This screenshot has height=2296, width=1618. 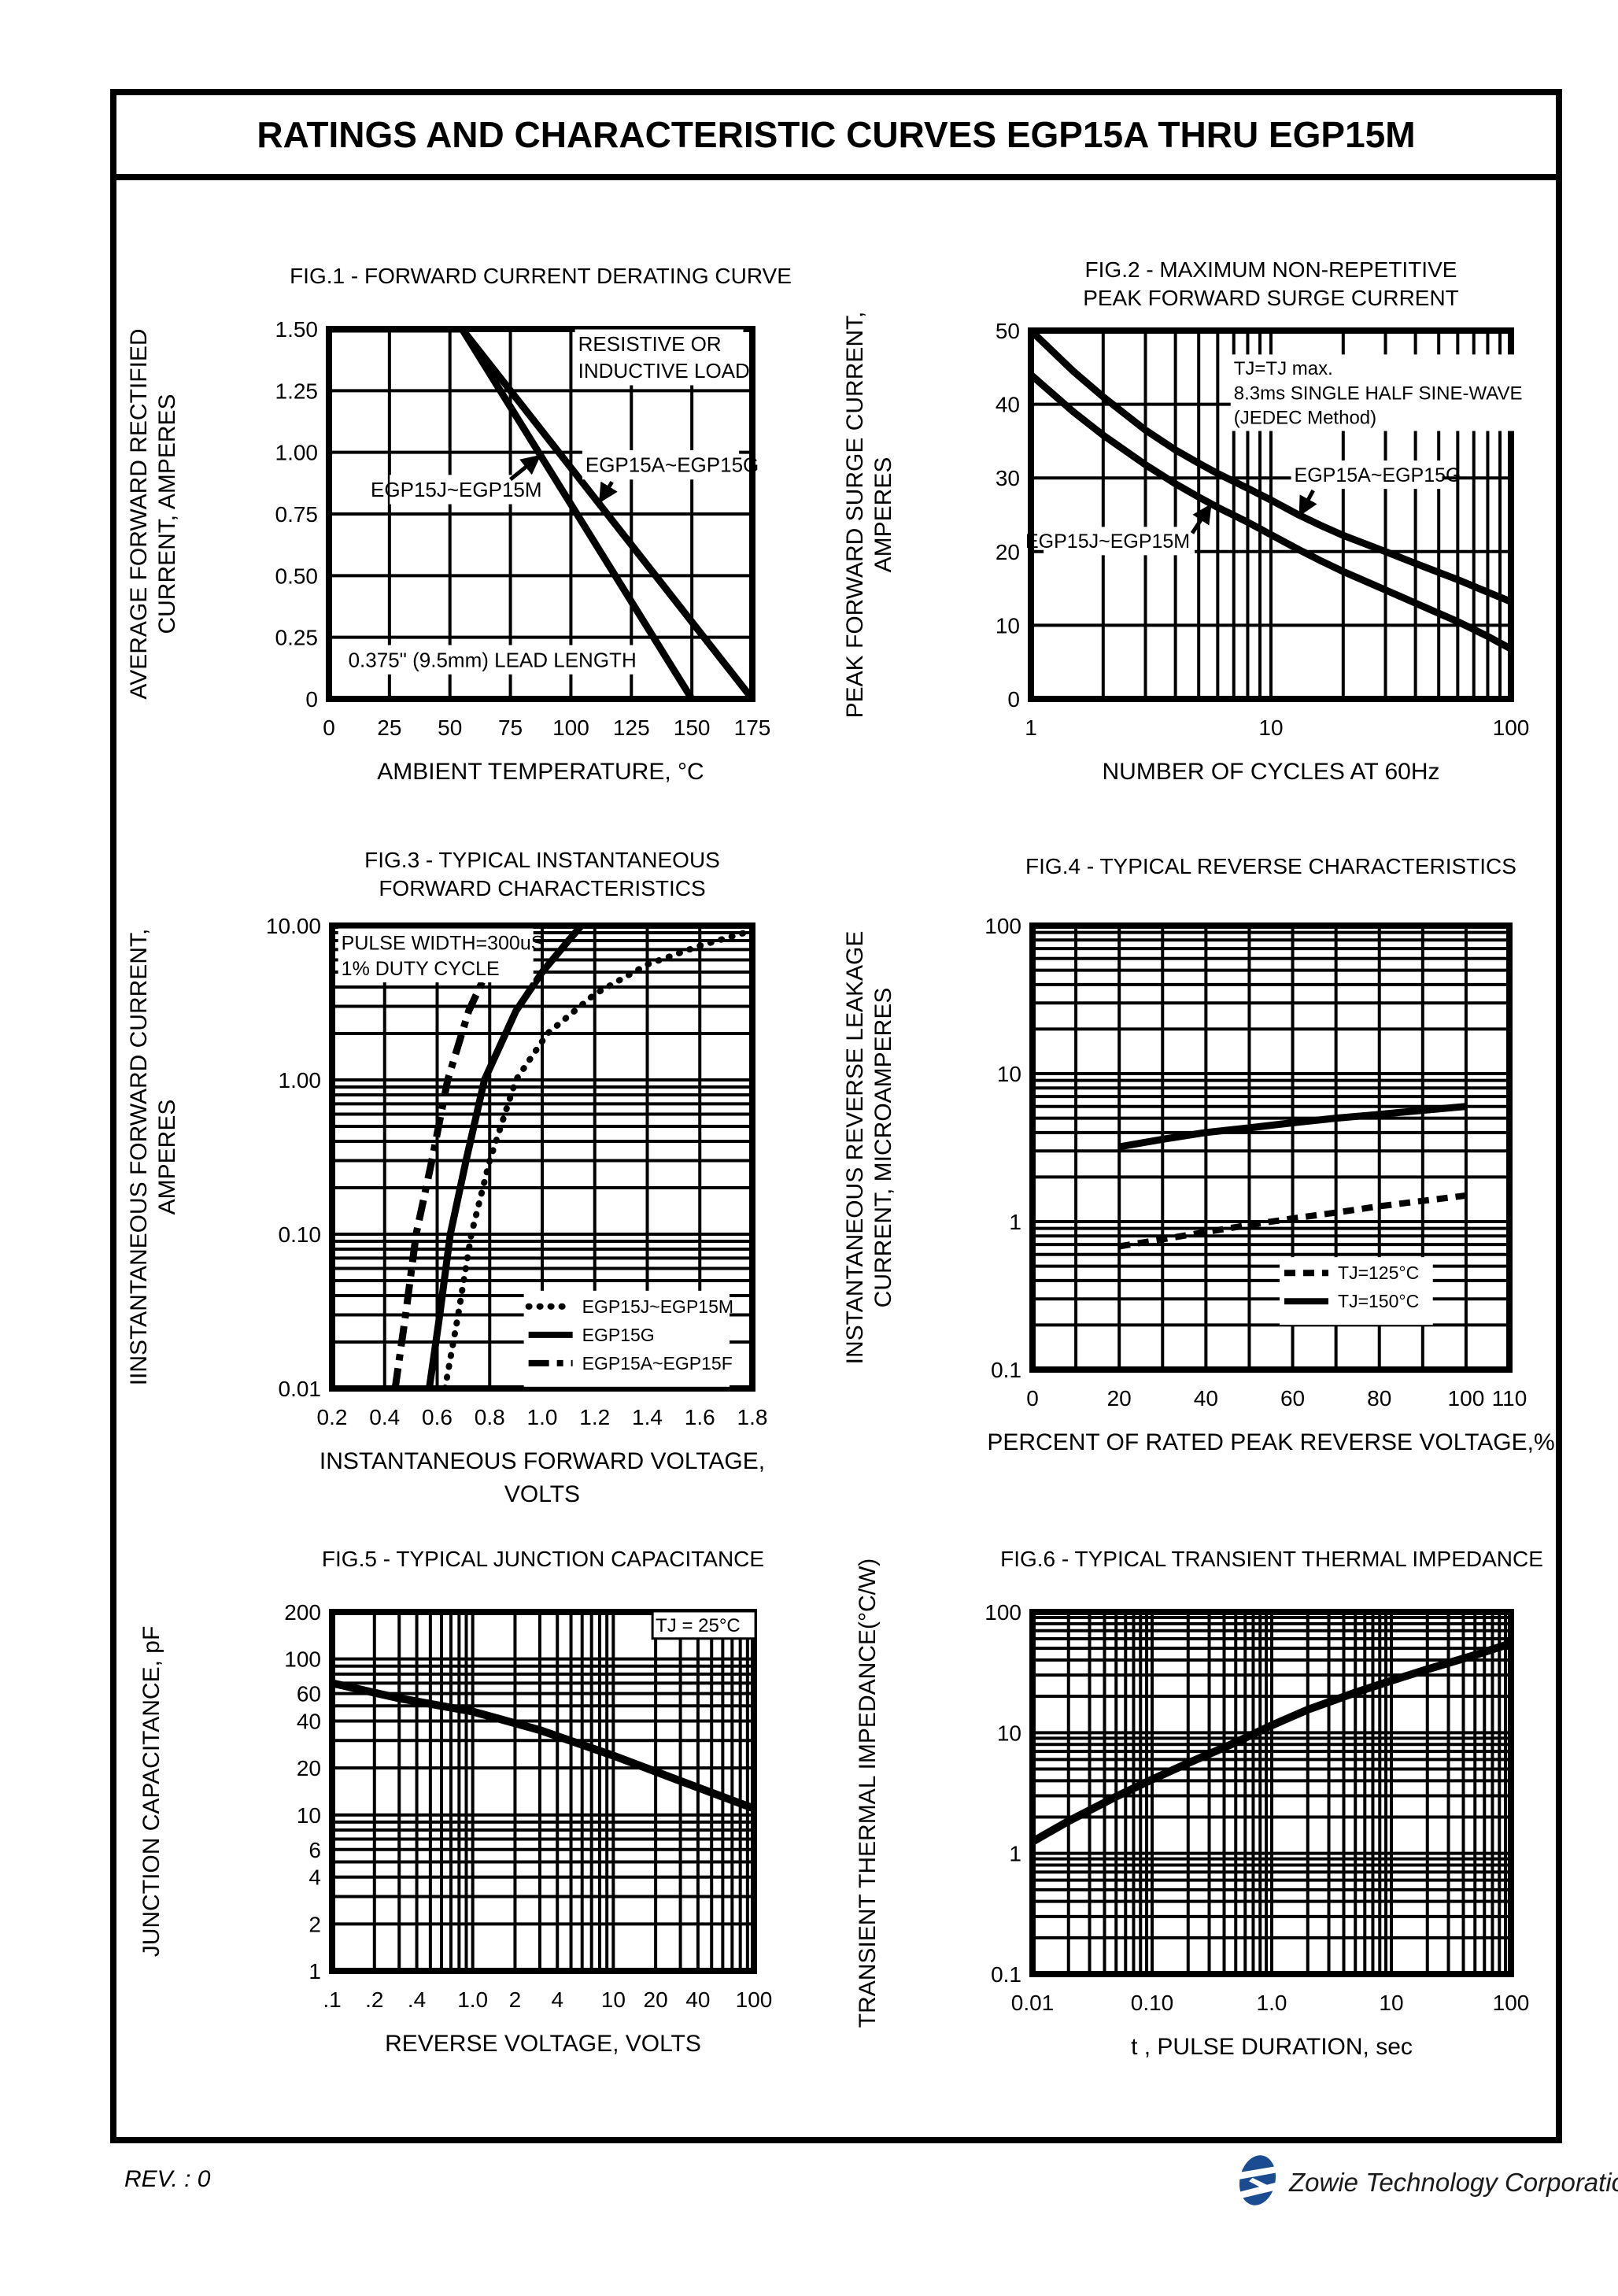 What do you see at coordinates (1284, 368) in the screenshot?
I see `svg-text: TJ=TJ max.` at bounding box center [1284, 368].